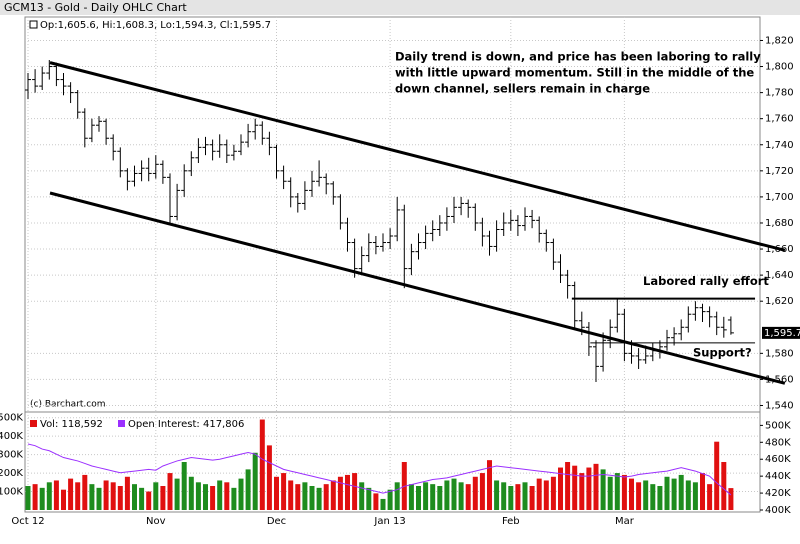  What do you see at coordinates (778, 425) in the screenshot?
I see `y2-tick-label: 500K` at bounding box center [778, 425].